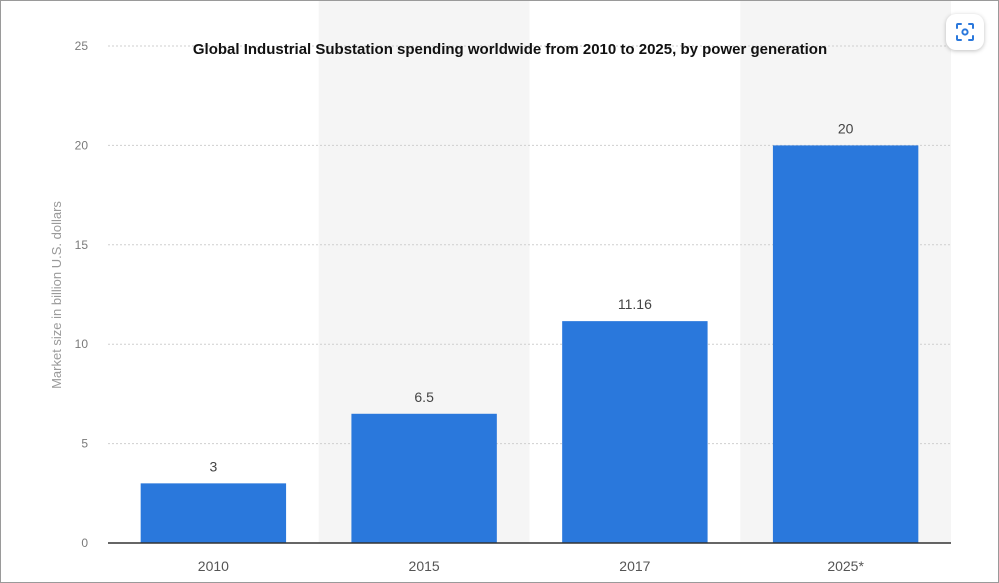  Describe the element at coordinates (635, 304) in the screenshot. I see `data-label: 11.16` at that location.